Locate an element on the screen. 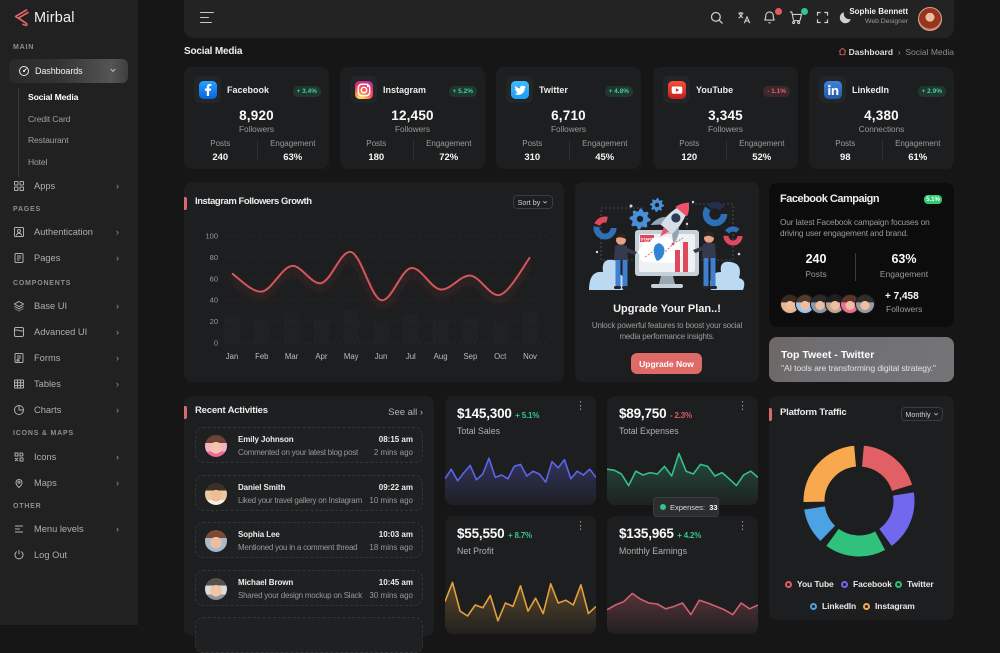 The height and width of the screenshot is (653, 1000). svg-text: 0 is located at coordinates (216, 343).